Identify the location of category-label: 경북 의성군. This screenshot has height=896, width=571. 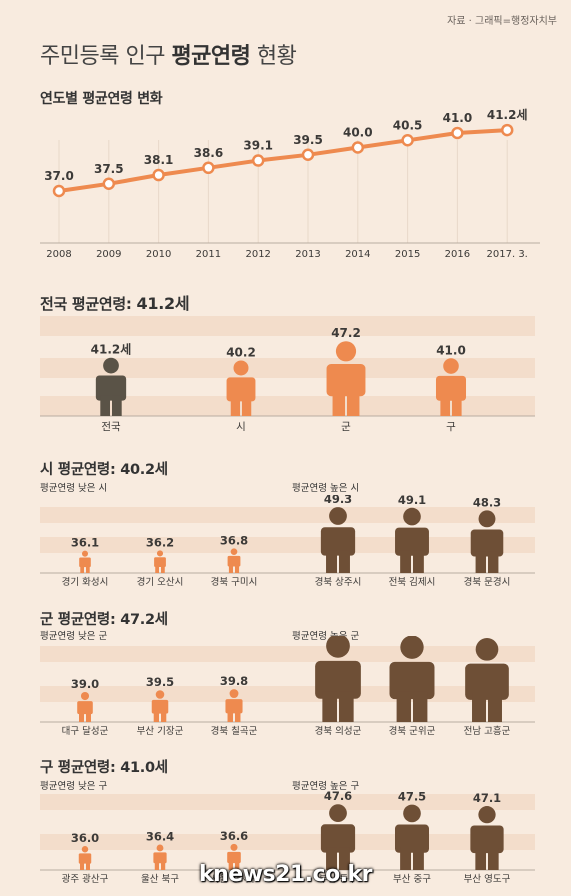
(338, 731).